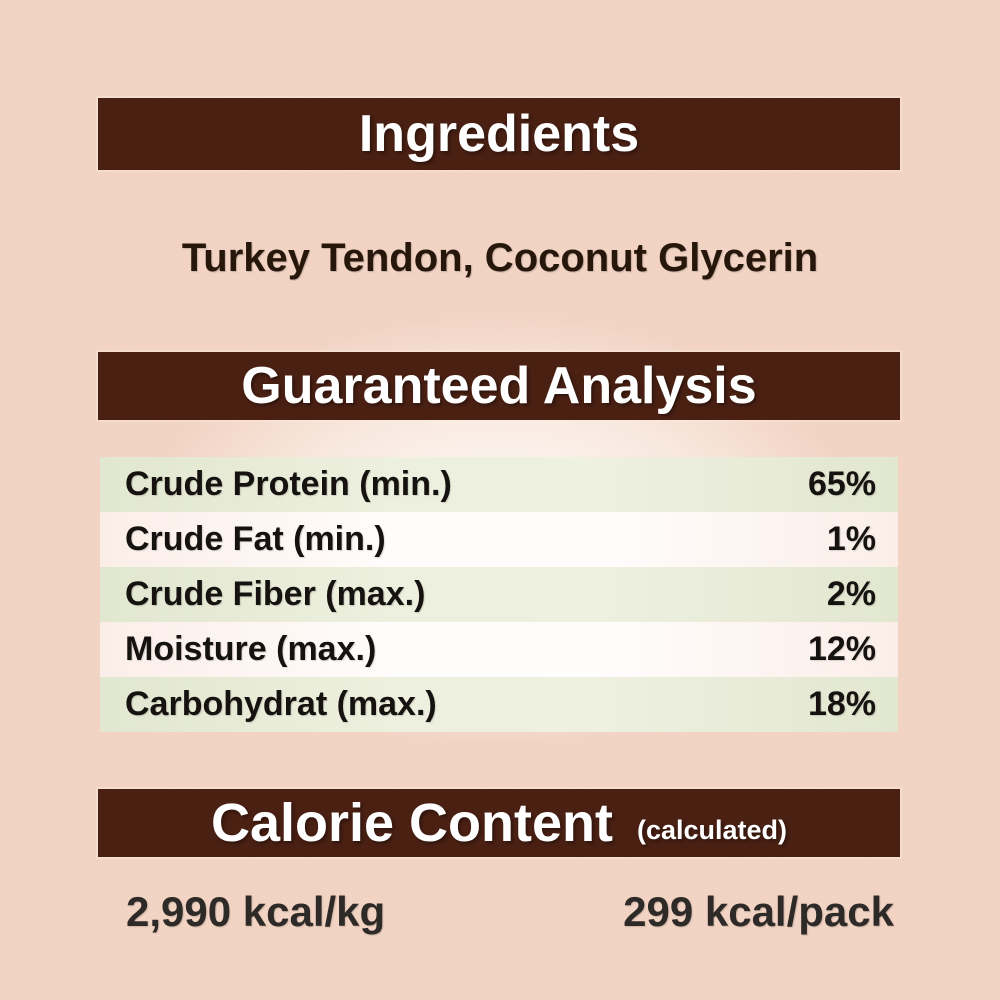  What do you see at coordinates (275, 594) in the screenshot?
I see `nutrient-label: Crude Fiber (max.)` at bounding box center [275, 594].